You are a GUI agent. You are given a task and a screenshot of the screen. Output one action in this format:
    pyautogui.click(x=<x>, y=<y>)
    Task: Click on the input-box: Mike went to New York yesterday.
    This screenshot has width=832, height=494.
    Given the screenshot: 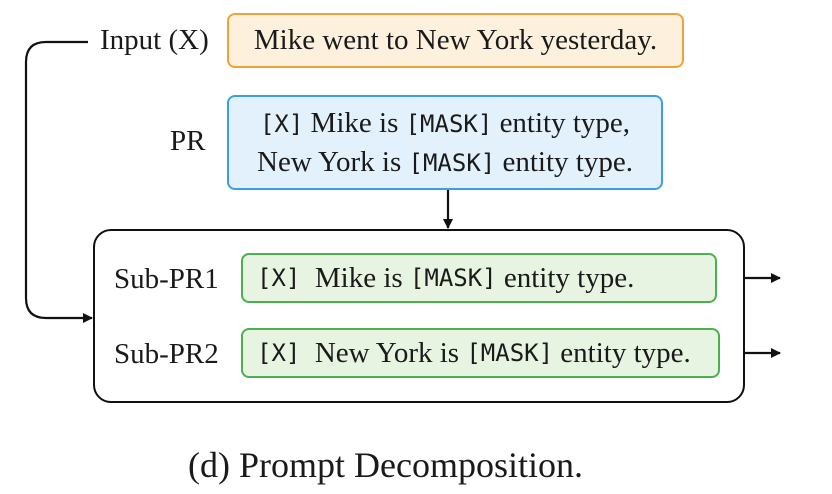 What is the action you would take?
    pyautogui.click(x=455, y=40)
    